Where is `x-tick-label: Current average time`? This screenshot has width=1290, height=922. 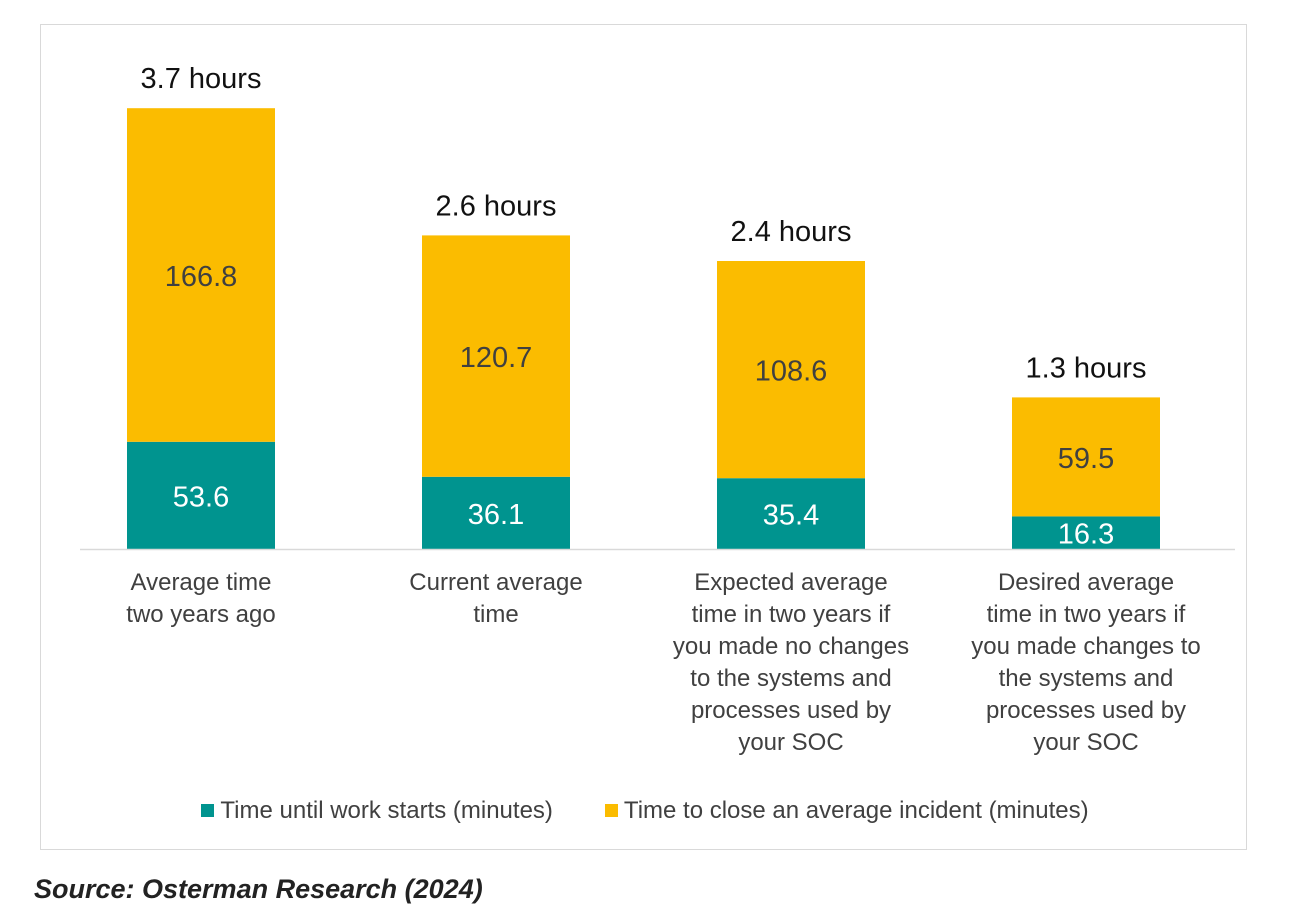
x-tick-label: Current average time is located at coordinates (496, 598).